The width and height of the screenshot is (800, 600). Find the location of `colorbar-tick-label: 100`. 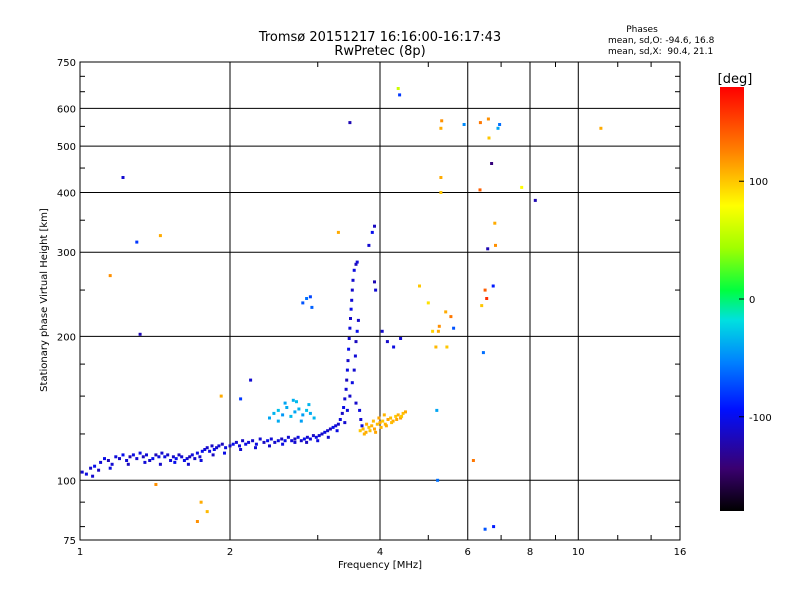

colorbar-tick-label: 100 is located at coordinates (758, 182).